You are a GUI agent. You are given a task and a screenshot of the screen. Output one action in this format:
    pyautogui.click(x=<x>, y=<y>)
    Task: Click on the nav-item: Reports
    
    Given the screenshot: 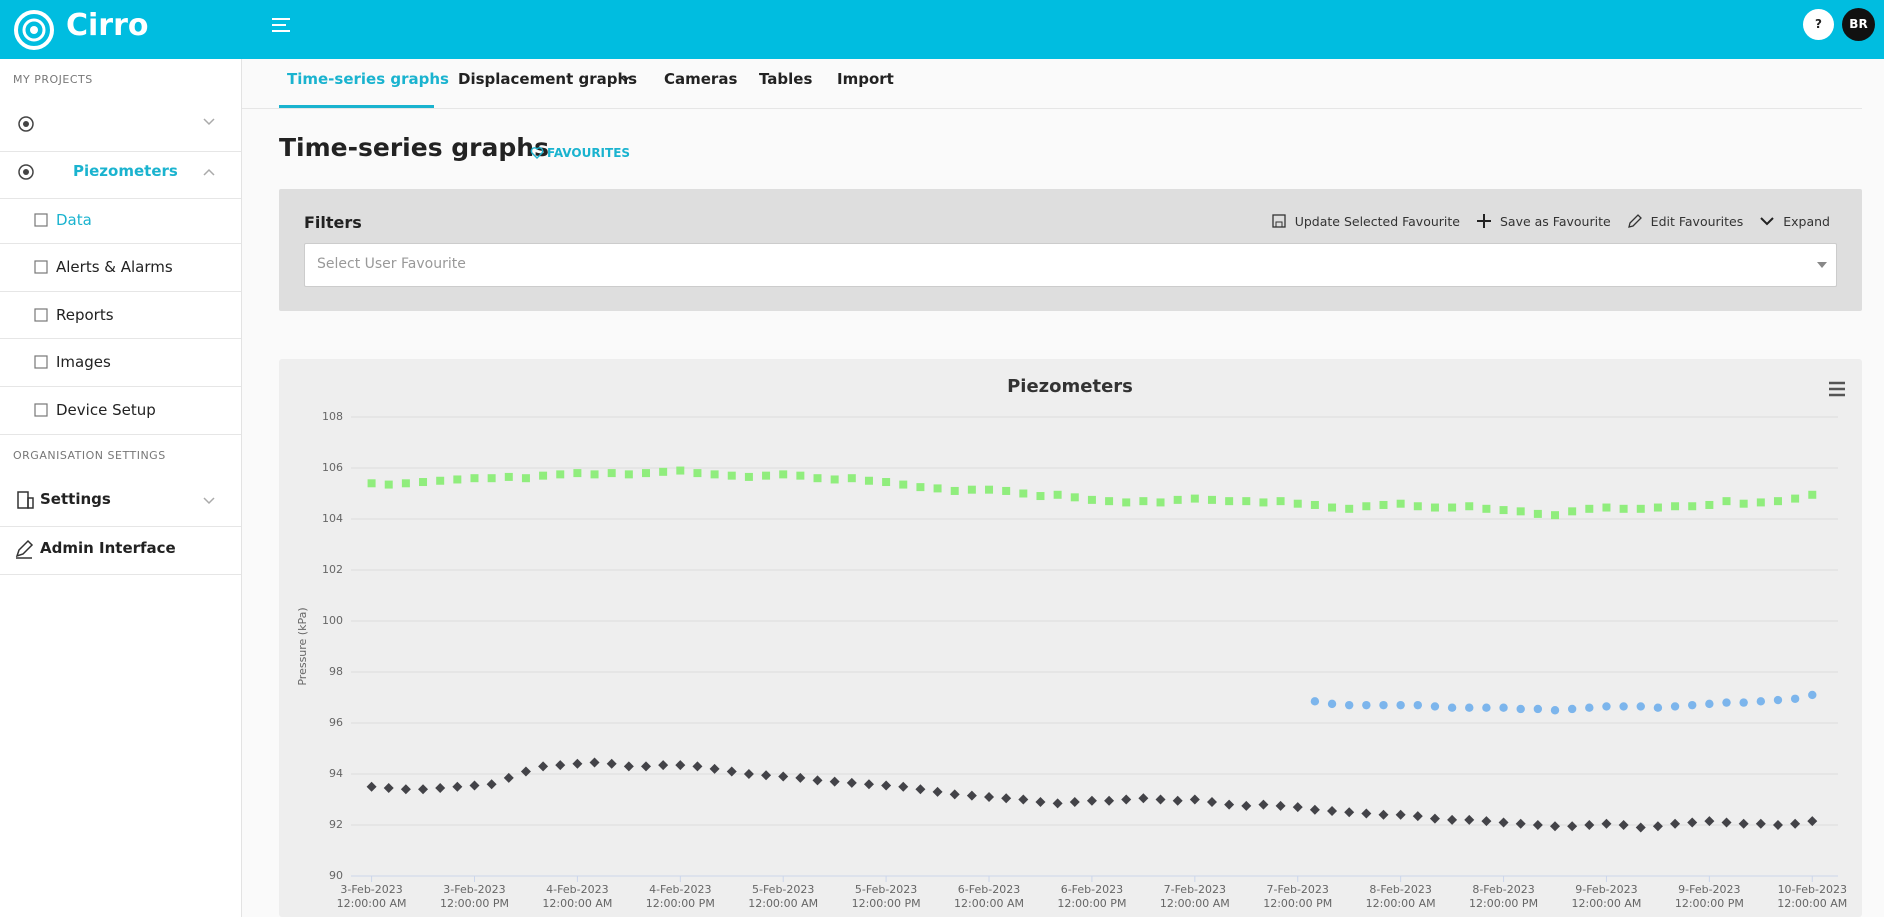 What is the action you would take?
    pyautogui.click(x=85, y=315)
    